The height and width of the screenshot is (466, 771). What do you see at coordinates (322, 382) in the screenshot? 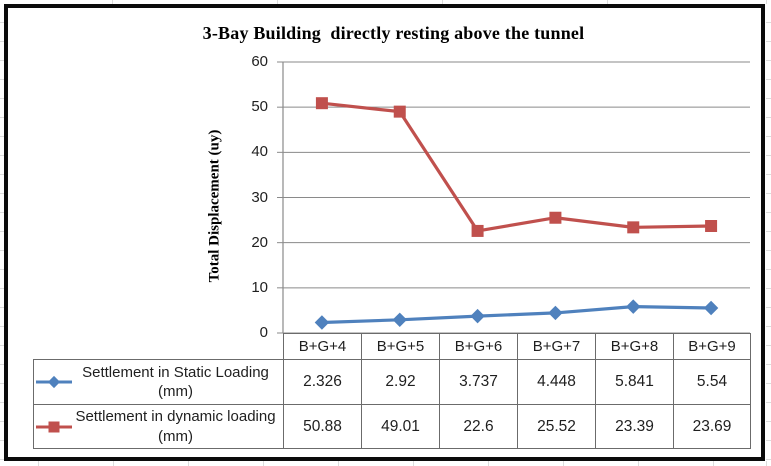
I see `data-value-cell: 2.326` at bounding box center [322, 382].